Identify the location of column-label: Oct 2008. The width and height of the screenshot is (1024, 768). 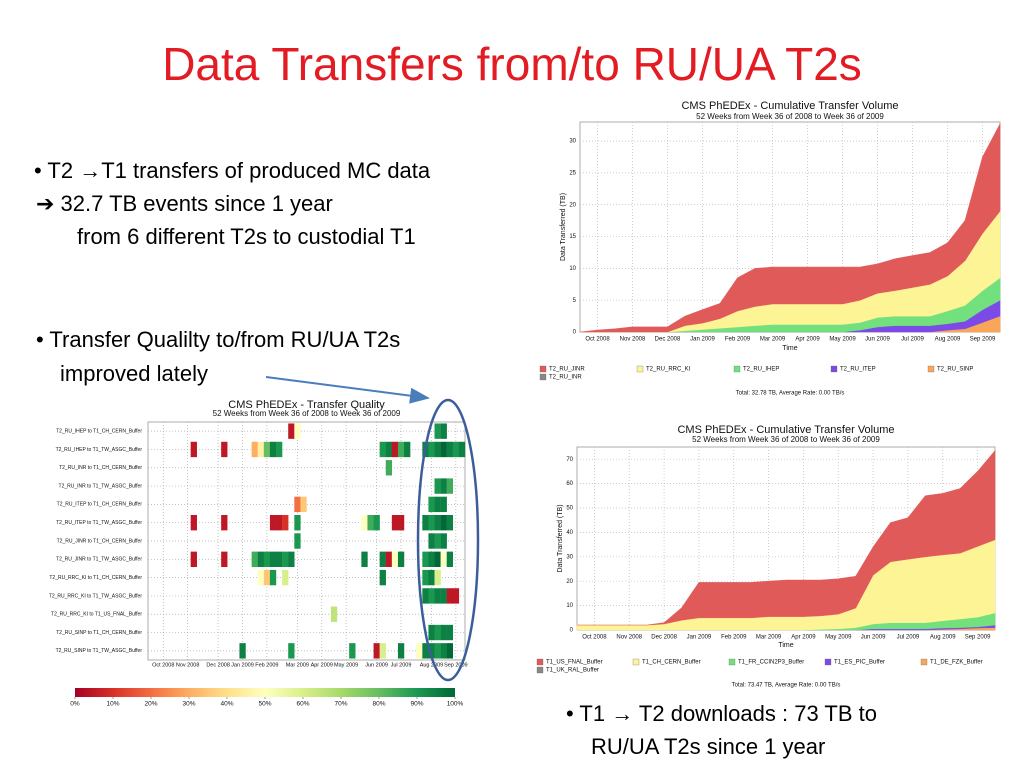
(163, 665).